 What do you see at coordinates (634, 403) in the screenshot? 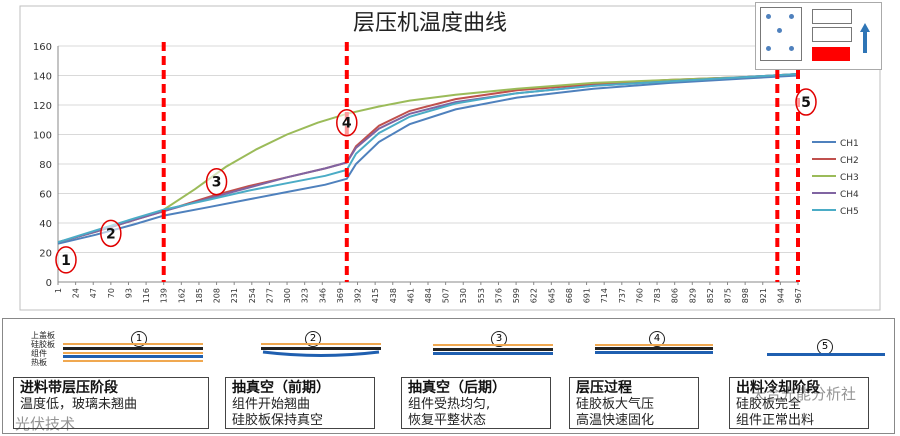
I see `stage-box-4: 层压过程 硅胶板大气压 高温快速固化` at bounding box center [634, 403].